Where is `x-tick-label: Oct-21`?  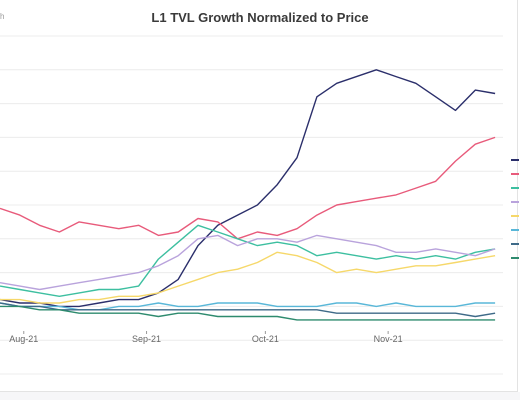 x-tick-label: Oct-21 is located at coordinates (265, 339).